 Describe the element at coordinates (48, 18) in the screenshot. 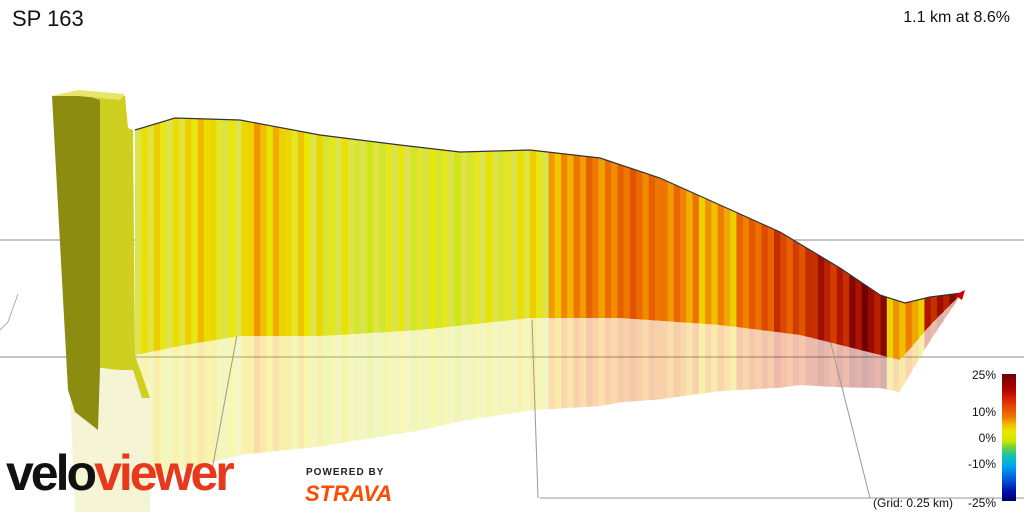

I see `segment-title: SP 163` at that location.